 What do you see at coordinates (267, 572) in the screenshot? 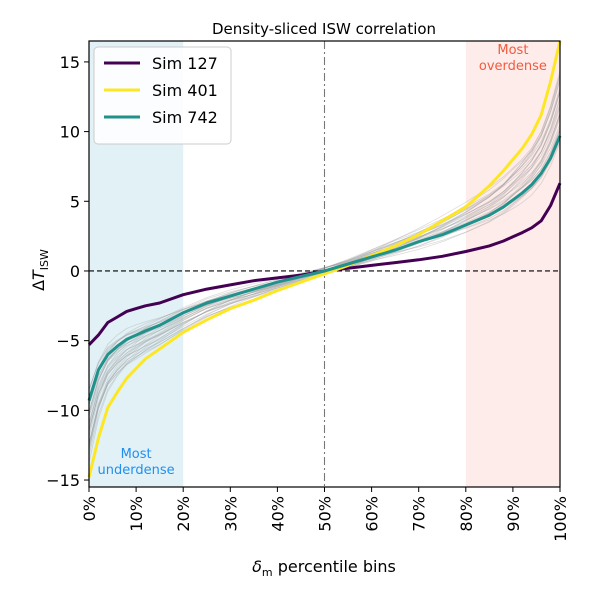
I see `x-axis-label-subscript: m` at bounding box center [267, 572].